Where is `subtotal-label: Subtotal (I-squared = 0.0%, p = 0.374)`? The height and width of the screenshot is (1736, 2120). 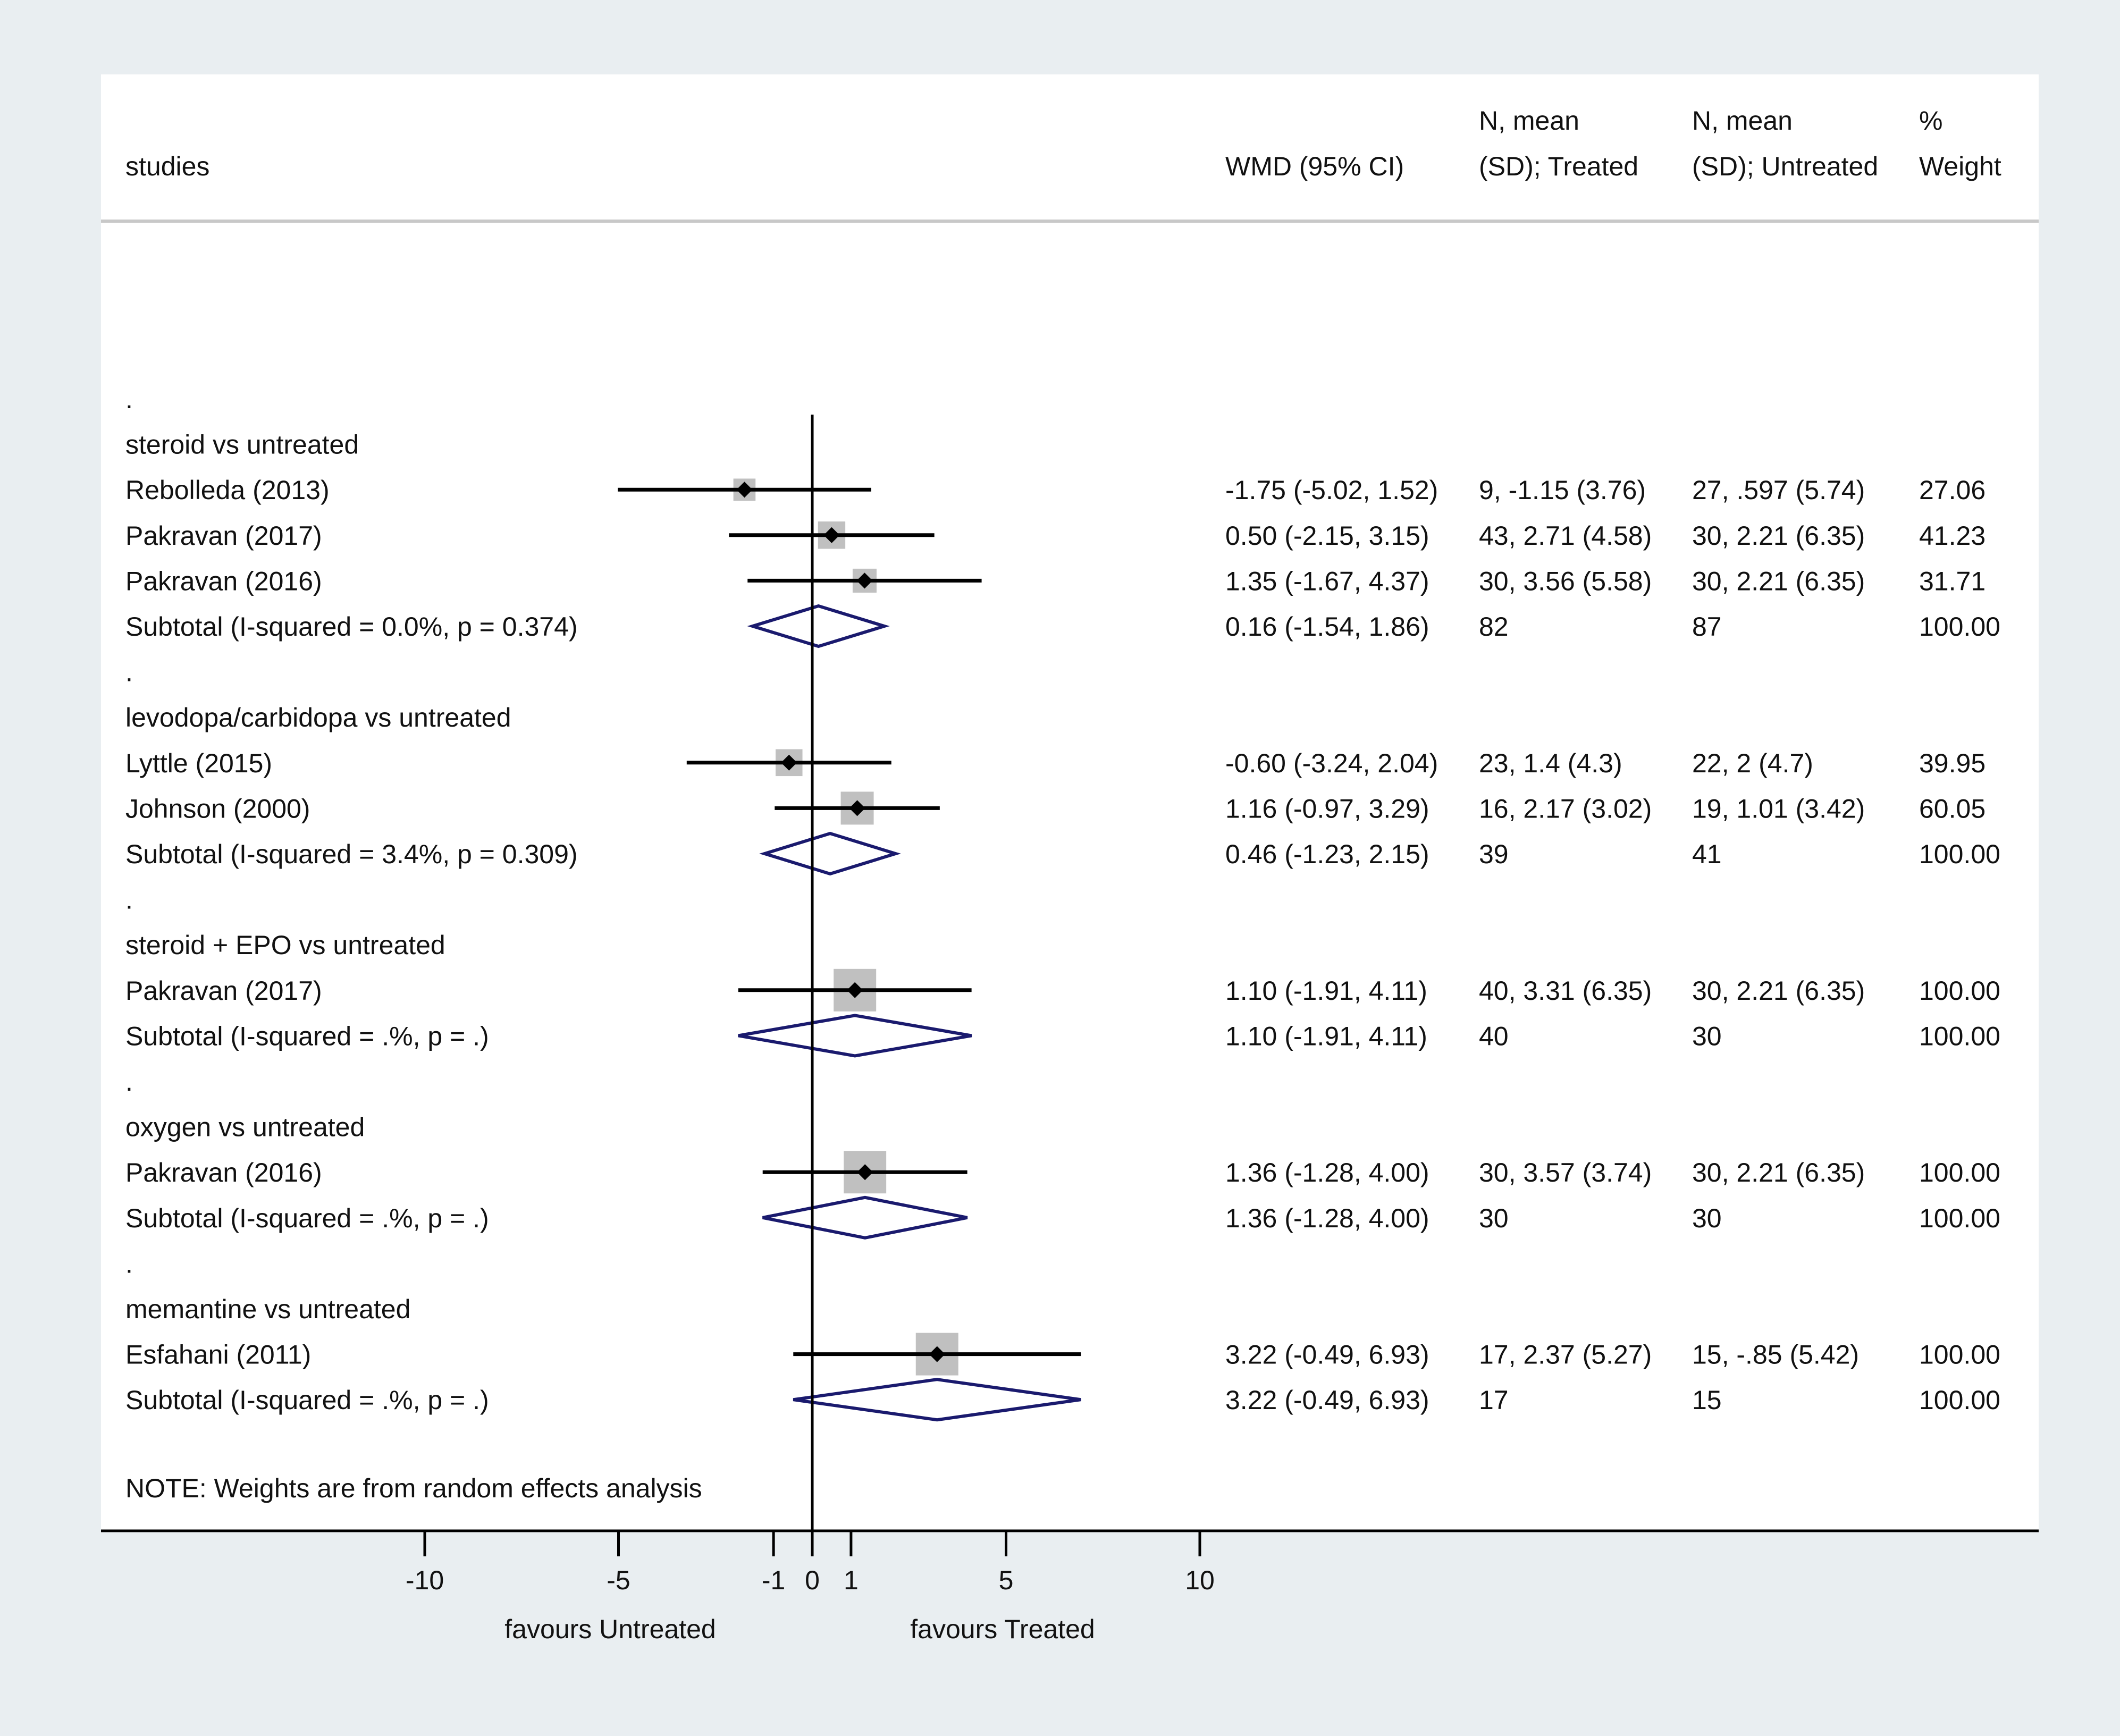 subtotal-label: Subtotal (I-squared = 0.0%, p = 0.374) is located at coordinates (351, 627).